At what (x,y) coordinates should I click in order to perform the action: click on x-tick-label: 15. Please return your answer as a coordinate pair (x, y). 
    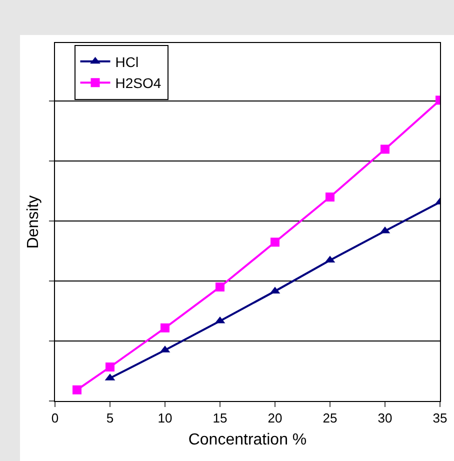
    Looking at the image, I should click on (220, 418).